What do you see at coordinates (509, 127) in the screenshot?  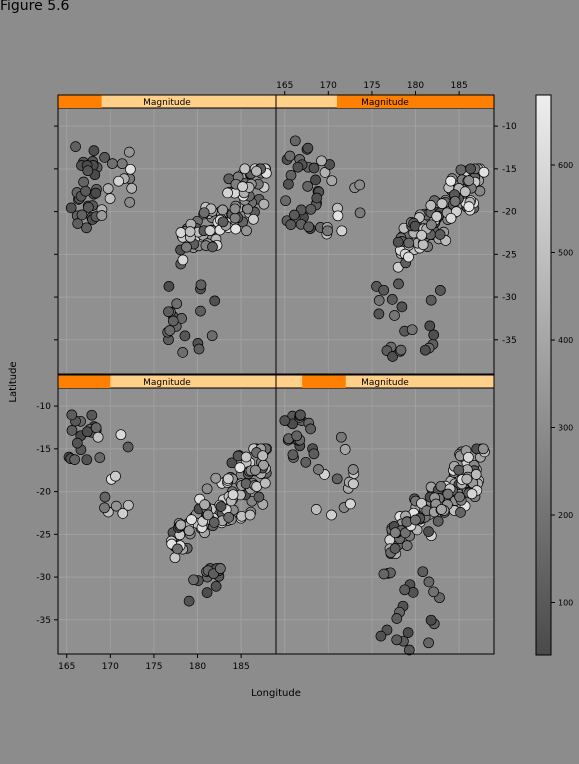 I see `y-tick-label: -10` at bounding box center [509, 127].